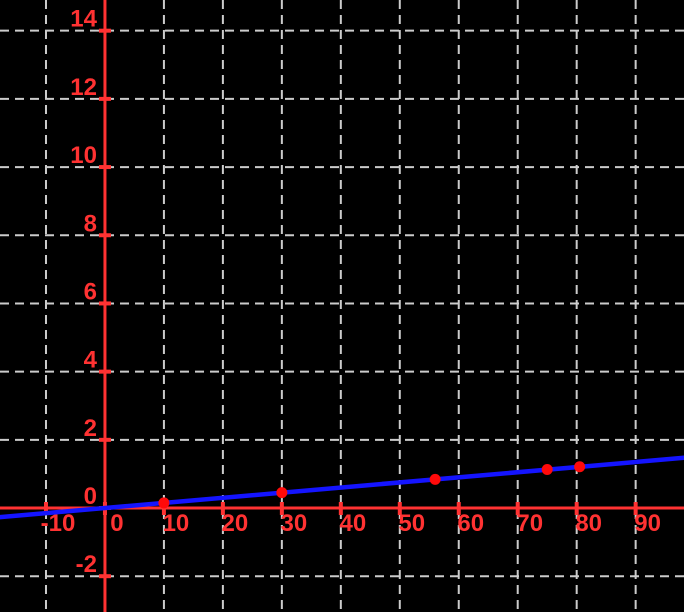  What do you see at coordinates (90, 223) in the screenshot?
I see `y-tick-label: 8` at bounding box center [90, 223].